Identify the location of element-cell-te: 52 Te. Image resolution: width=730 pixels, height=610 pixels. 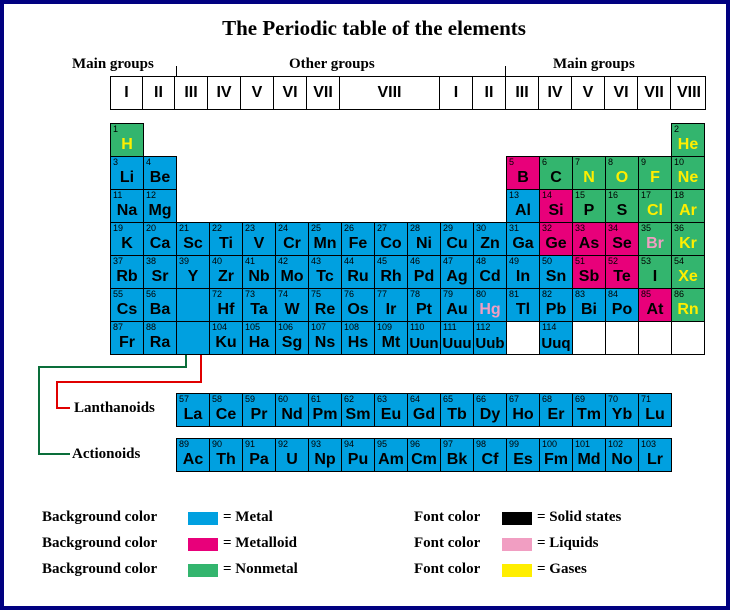
(622, 272).